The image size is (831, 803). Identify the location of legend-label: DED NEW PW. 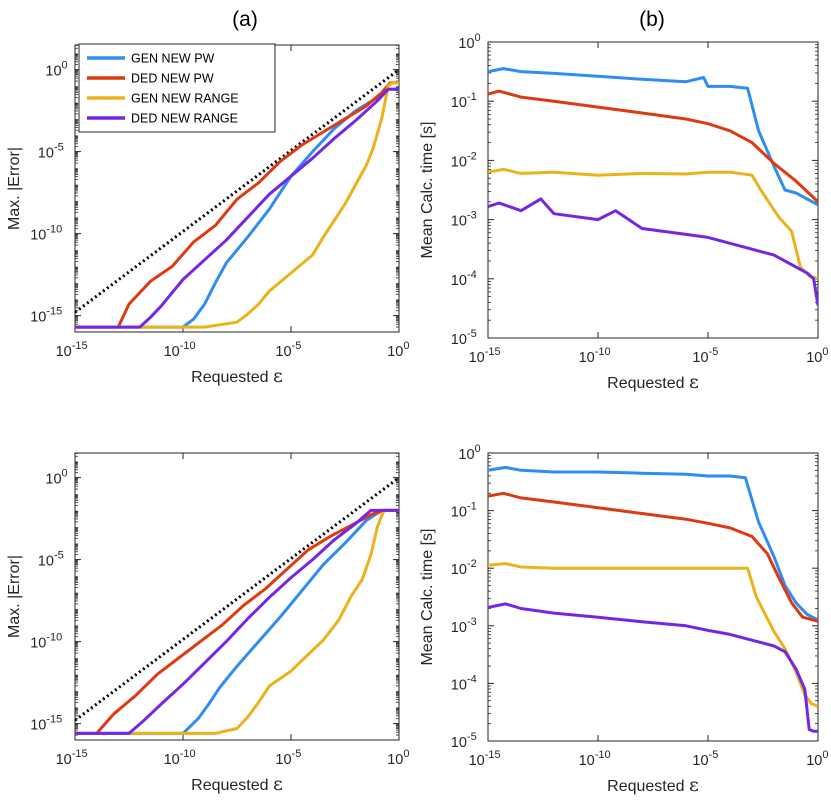
(172, 79).